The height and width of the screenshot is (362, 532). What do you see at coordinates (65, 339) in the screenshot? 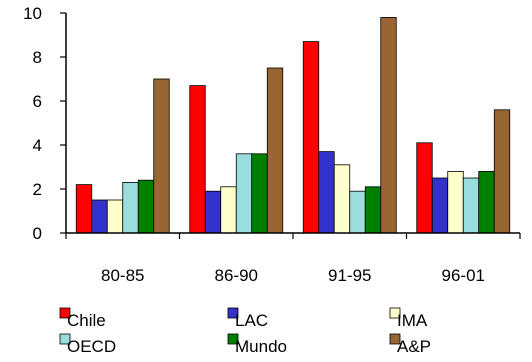
I see `legend-swatch-oecd` at bounding box center [65, 339].